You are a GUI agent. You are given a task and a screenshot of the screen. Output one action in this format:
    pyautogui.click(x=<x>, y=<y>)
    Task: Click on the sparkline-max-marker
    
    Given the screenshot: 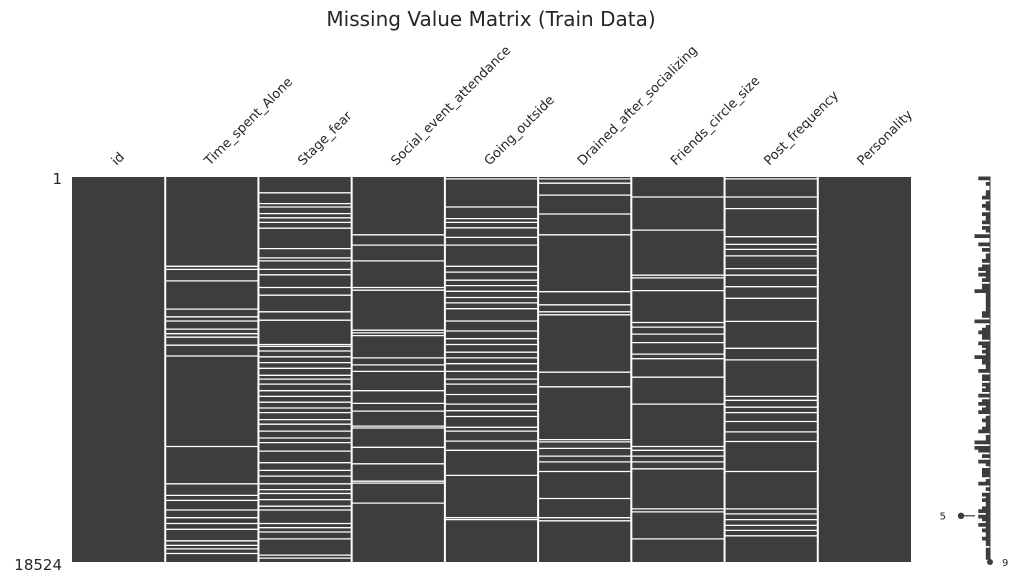 What is the action you would take?
    pyautogui.click(x=990, y=562)
    